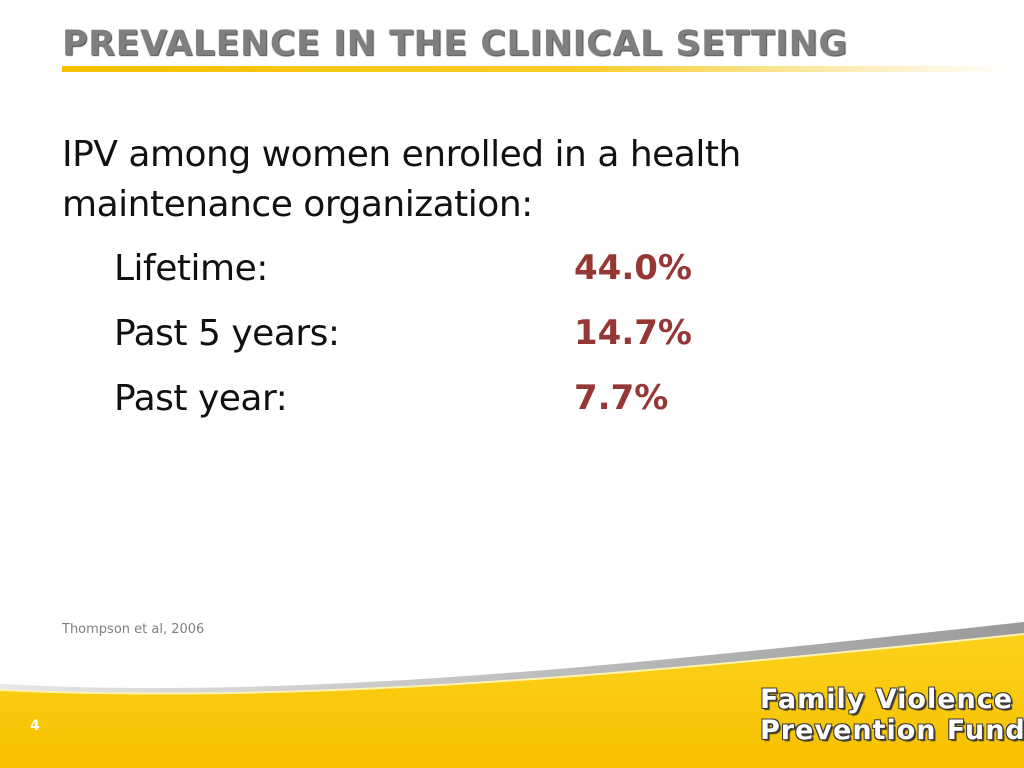 The height and width of the screenshot is (768, 1024). What do you see at coordinates (892, 730) in the screenshot?
I see `logo-line-2: Prevention Fund` at bounding box center [892, 730].